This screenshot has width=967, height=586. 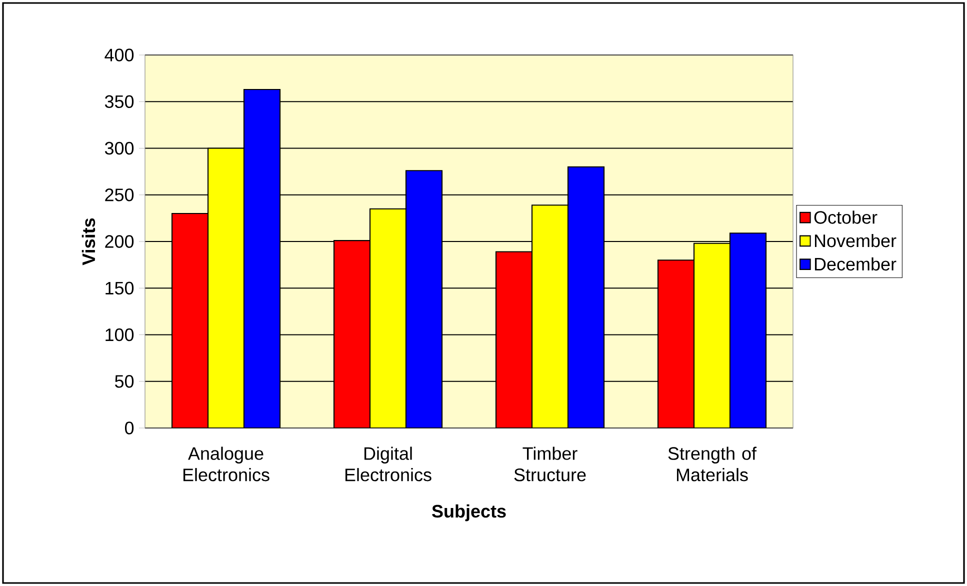 I want to click on legend-label: October, so click(x=846, y=217).